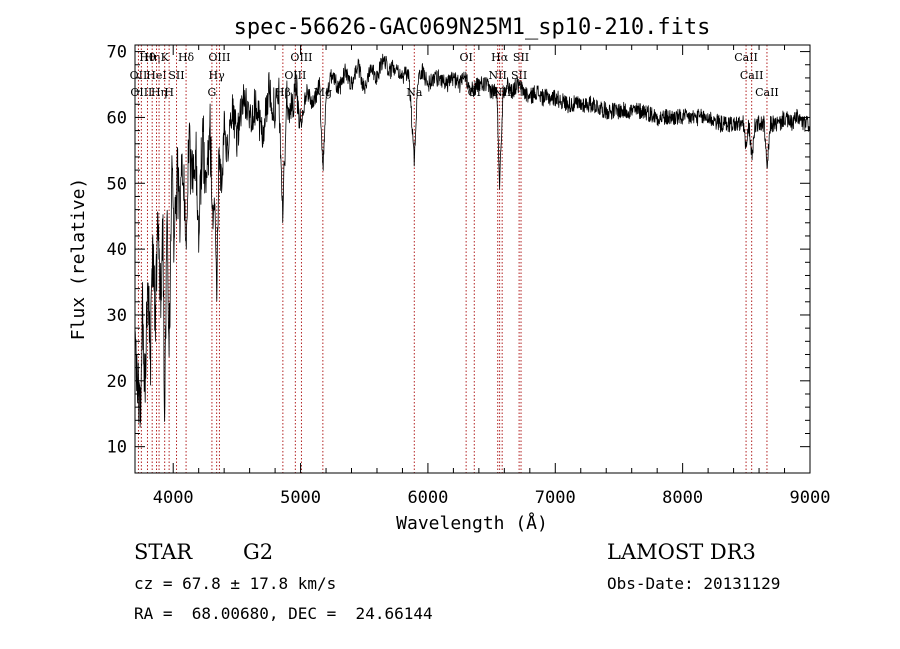  What do you see at coordinates (414, 92) in the screenshot?
I see `line-label-17: Na` at bounding box center [414, 92].